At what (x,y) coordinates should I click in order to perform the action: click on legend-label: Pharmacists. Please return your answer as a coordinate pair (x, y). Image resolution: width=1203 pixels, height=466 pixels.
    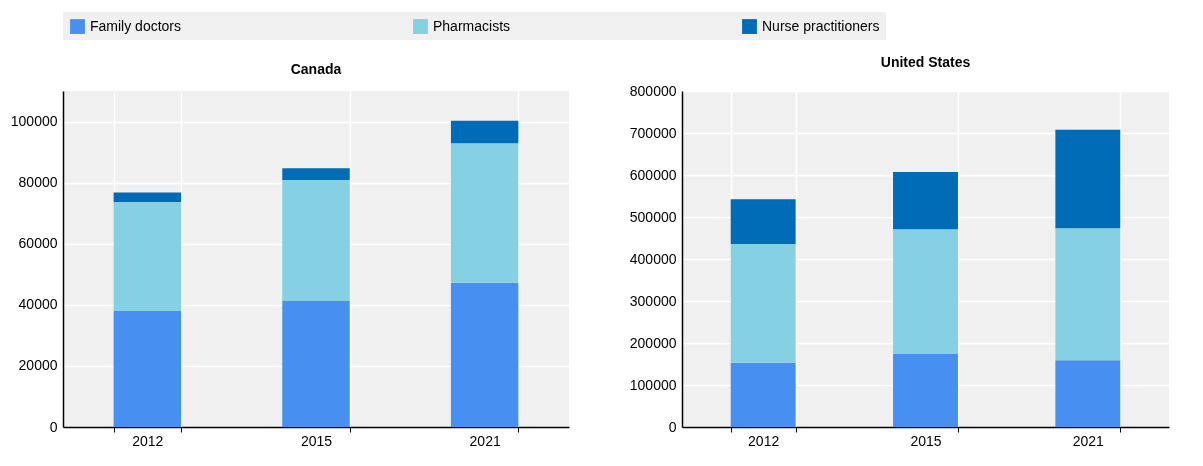
    Looking at the image, I should click on (472, 25).